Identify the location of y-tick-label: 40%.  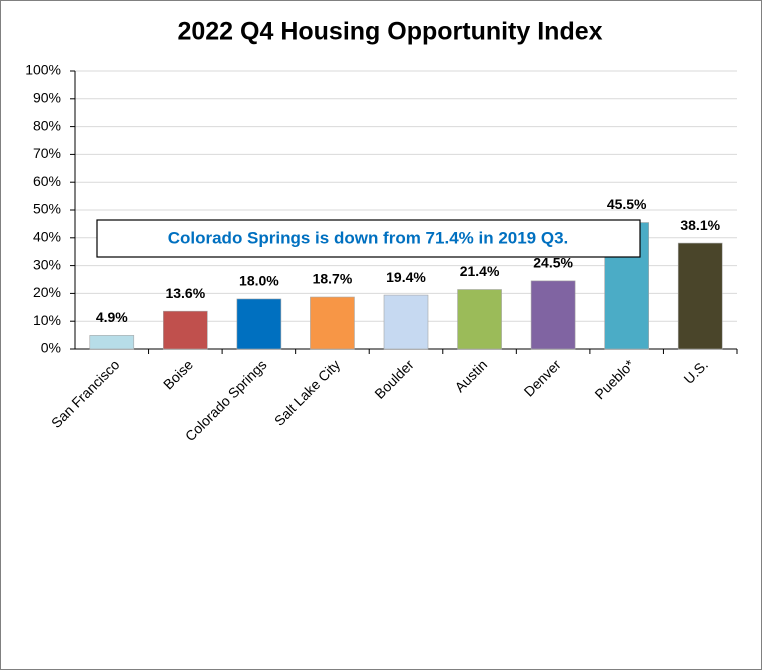
(47, 237).